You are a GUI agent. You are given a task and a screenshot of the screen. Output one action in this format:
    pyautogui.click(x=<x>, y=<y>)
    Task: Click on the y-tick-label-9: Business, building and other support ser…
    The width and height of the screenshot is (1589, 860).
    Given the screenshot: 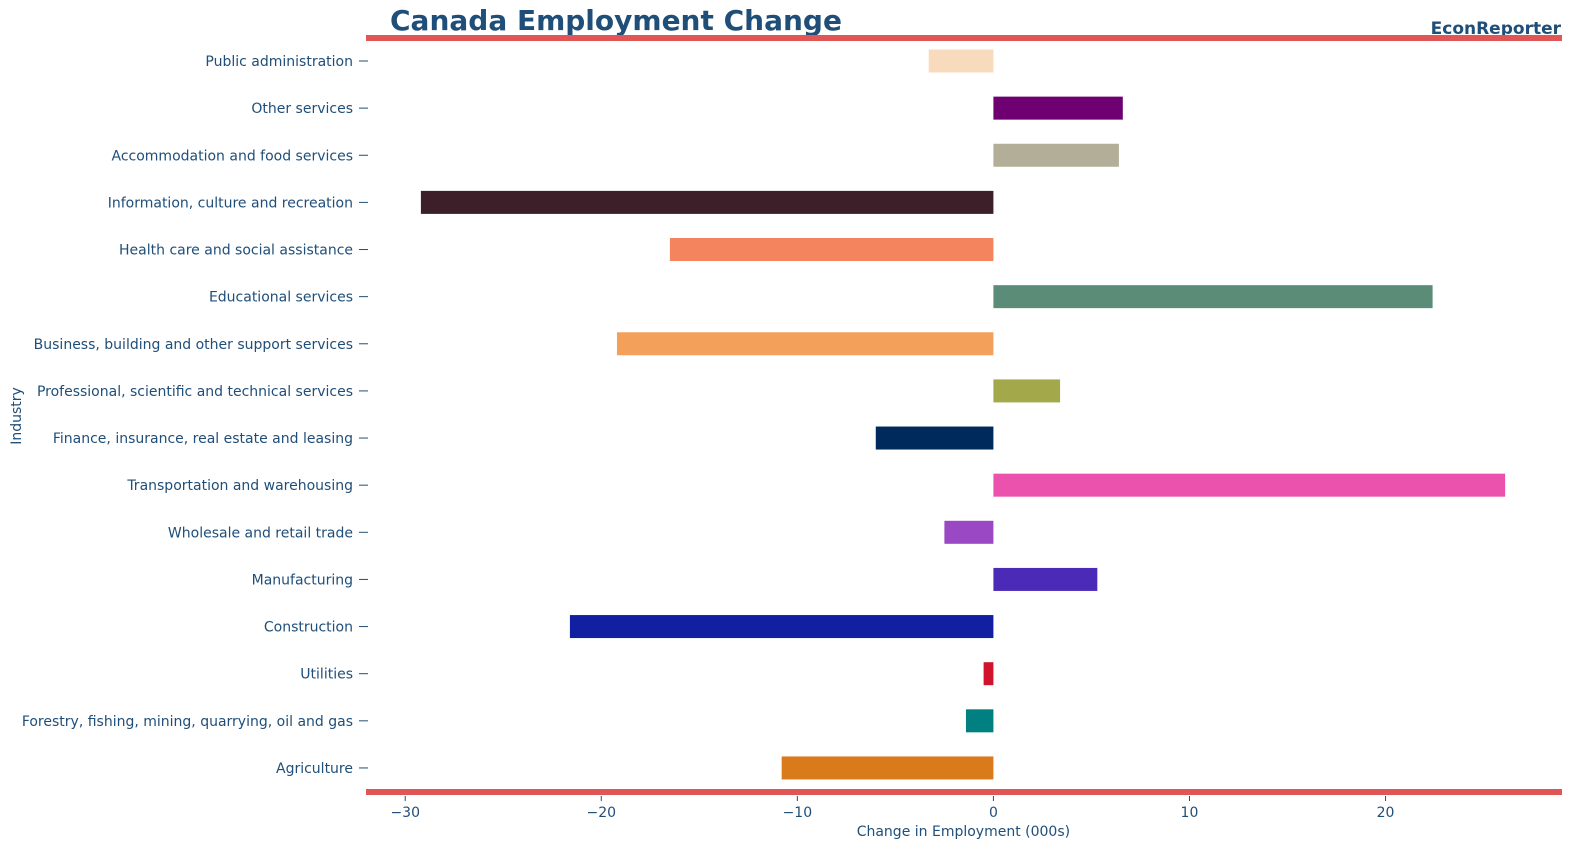 What is the action you would take?
    pyautogui.click(x=193, y=345)
    